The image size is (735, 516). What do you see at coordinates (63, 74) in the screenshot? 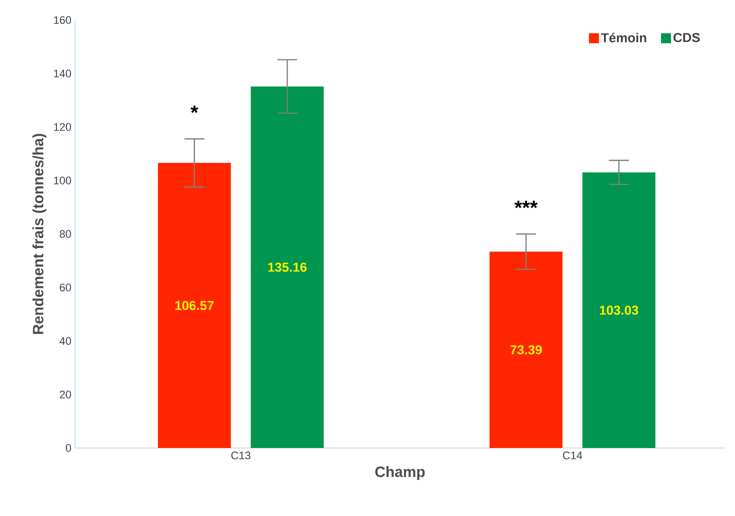
I see `y-tick-label: 140` at bounding box center [63, 74].